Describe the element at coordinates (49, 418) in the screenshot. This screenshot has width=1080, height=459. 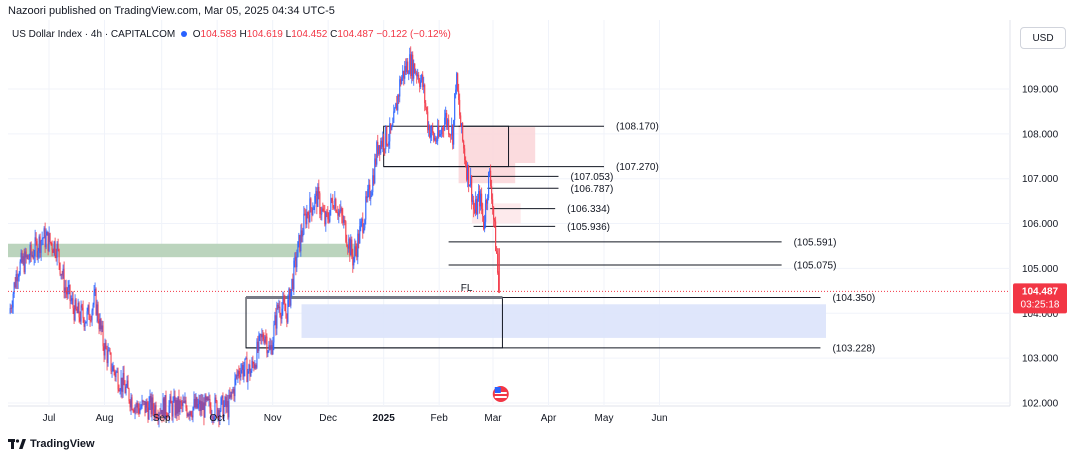
I see `x-tick-label: Jul` at that location.